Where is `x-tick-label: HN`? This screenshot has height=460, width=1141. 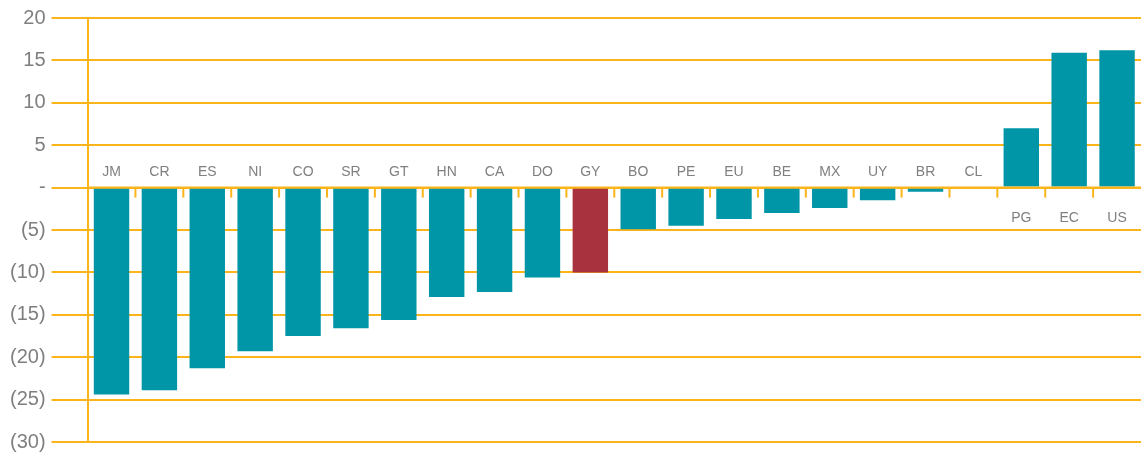
x-tick-label: HN is located at coordinates (446, 171).